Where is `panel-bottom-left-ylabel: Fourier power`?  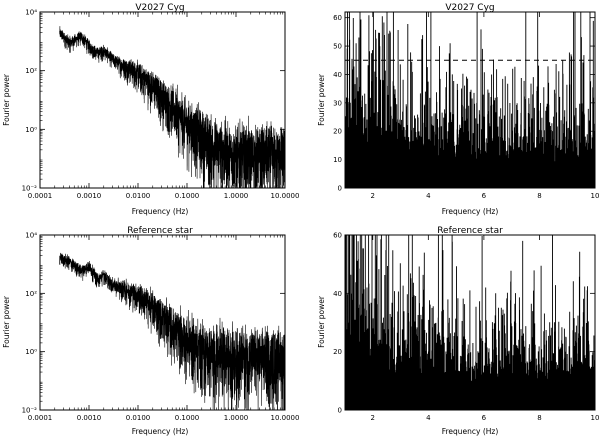
panel-bottom-left-ylabel: Fourier power is located at coordinates (6, 321).